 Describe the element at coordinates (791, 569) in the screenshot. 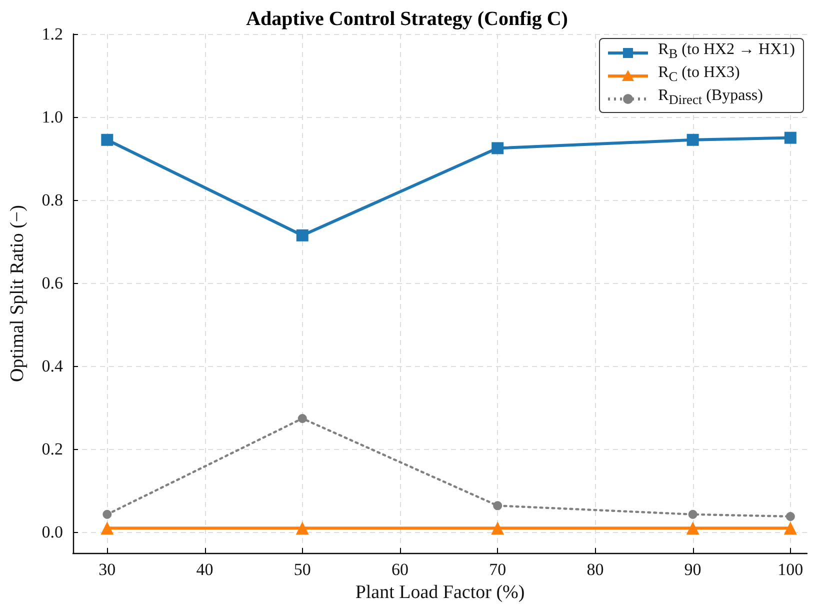

I see `x-tick-label: 100` at that location.